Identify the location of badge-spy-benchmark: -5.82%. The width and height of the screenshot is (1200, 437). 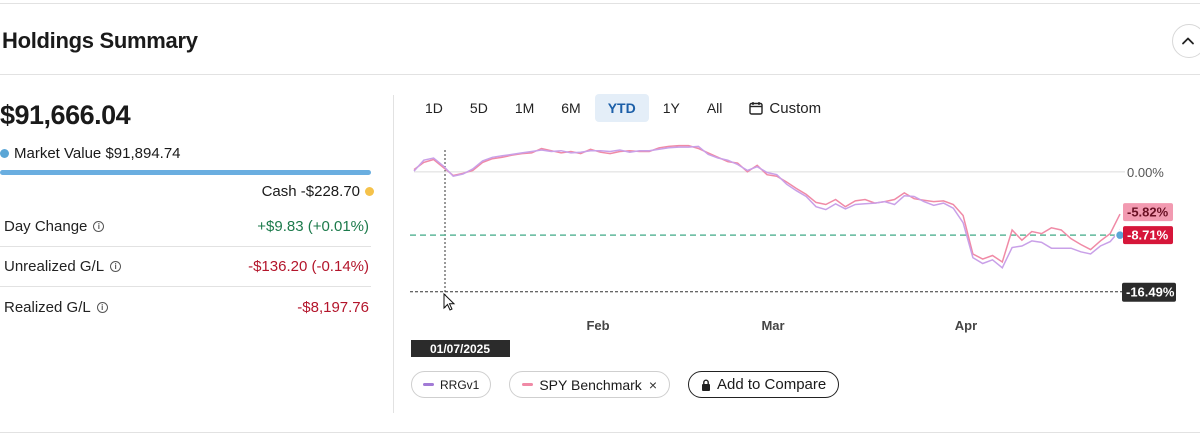
(1148, 212).